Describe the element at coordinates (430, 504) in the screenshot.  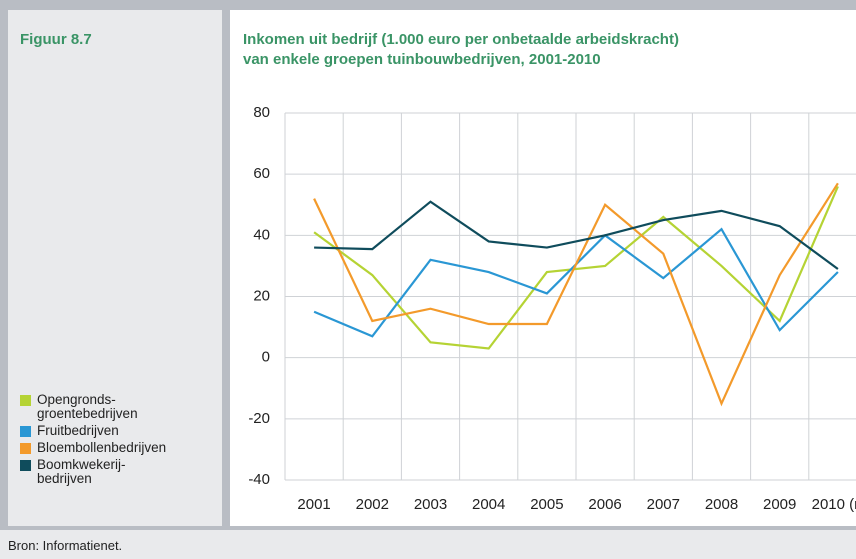
I see `x-tick-label: 2003` at that location.